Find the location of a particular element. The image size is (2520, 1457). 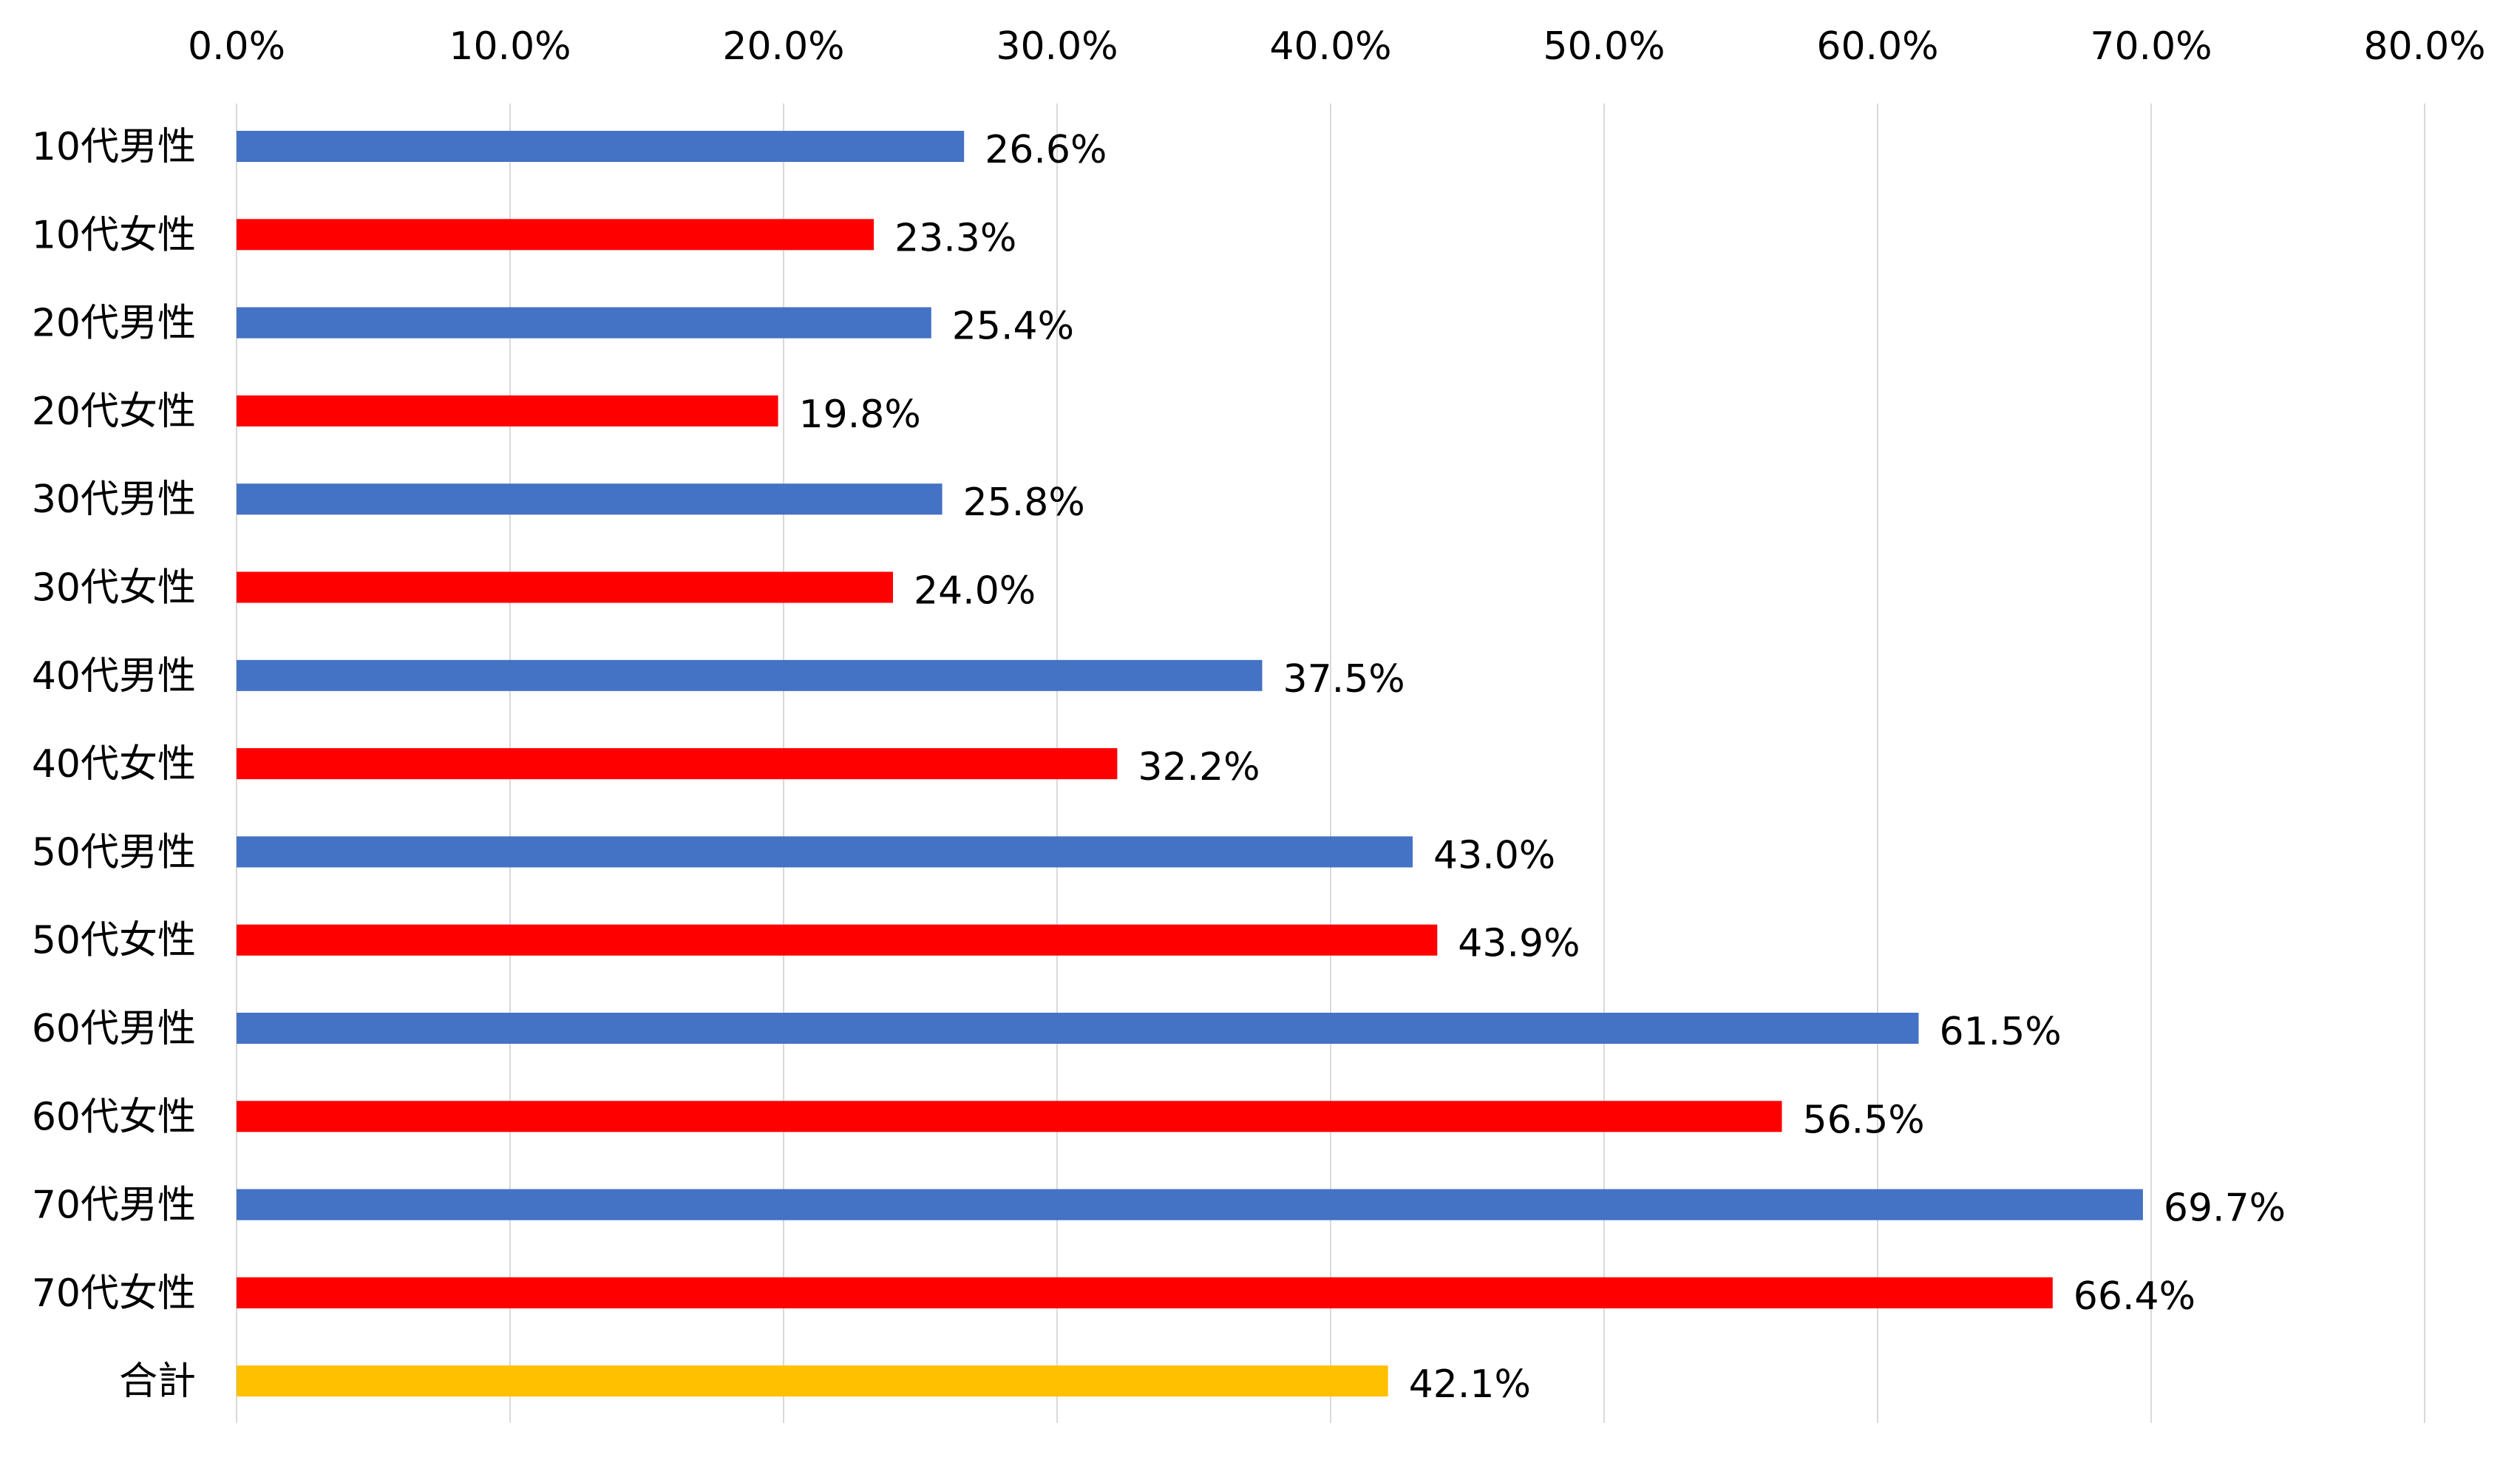

data-label: 25.8% is located at coordinates (1024, 503).